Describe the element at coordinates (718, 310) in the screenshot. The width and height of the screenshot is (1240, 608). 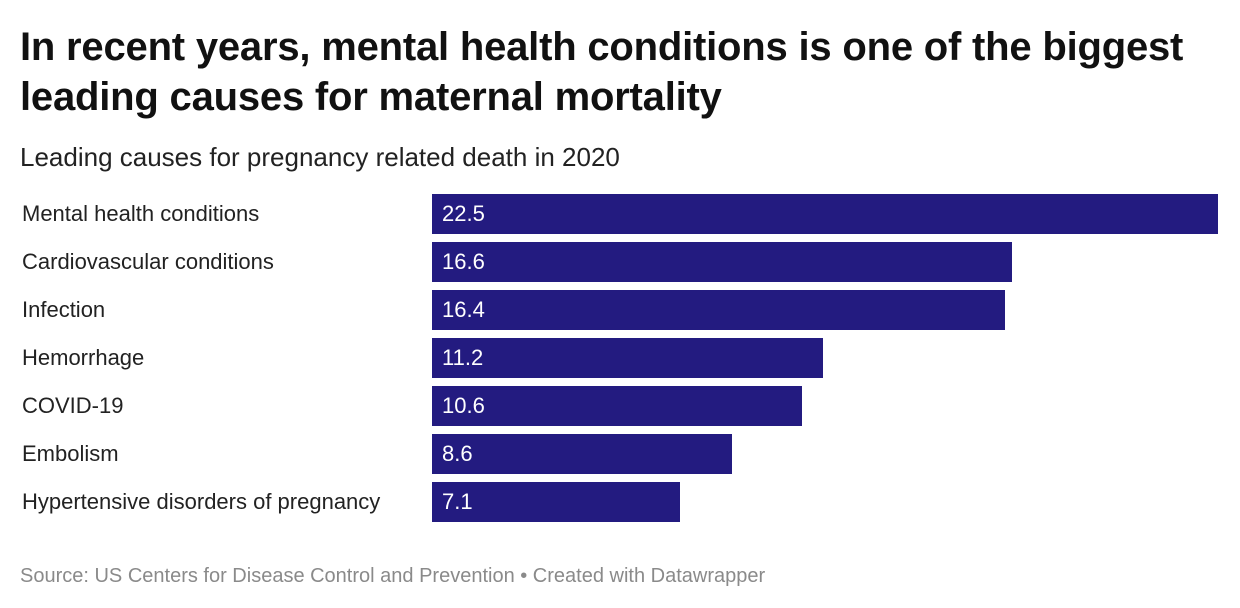
I see `bar: 16.4` at that location.